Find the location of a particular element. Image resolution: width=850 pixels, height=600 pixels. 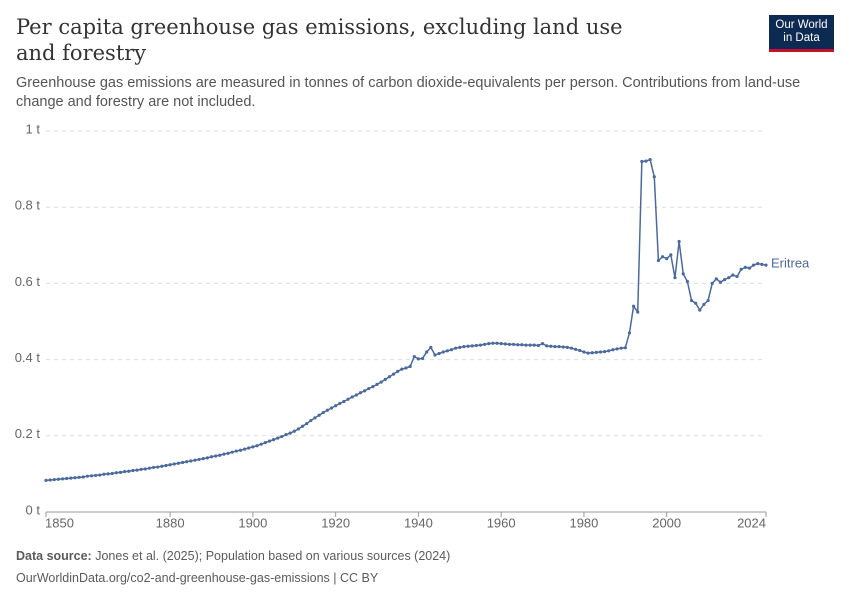

x-tick-label: 1940 is located at coordinates (418, 522).